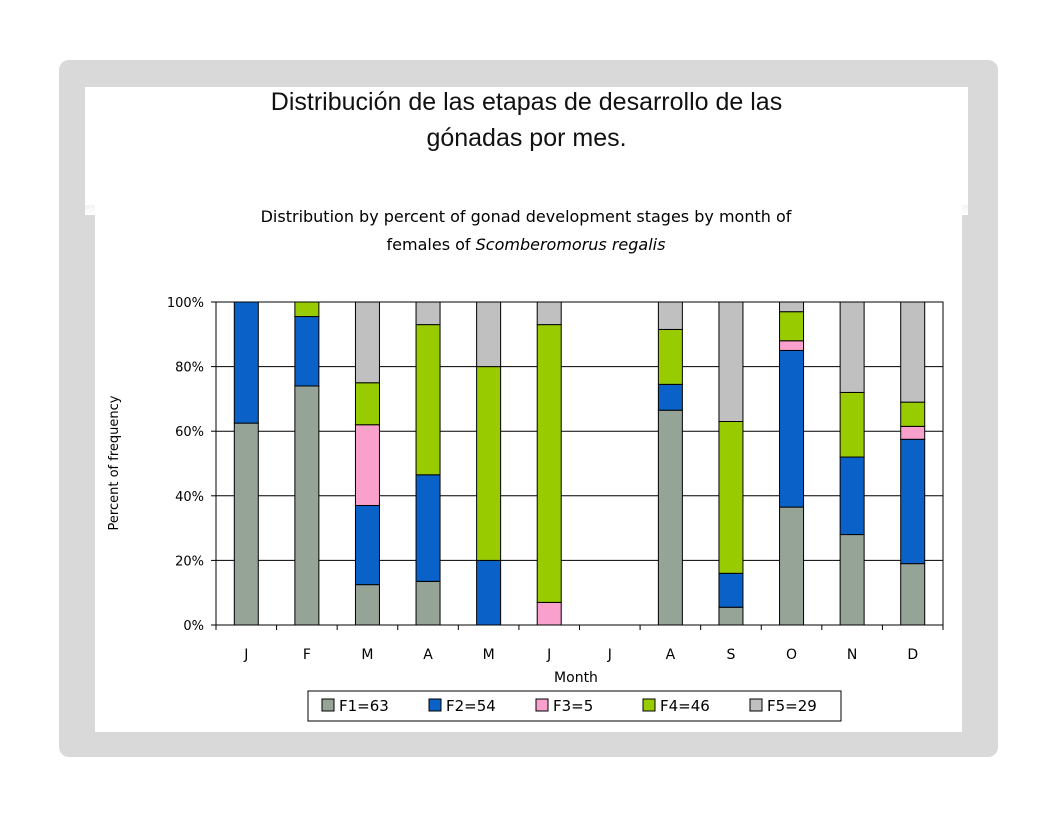 The image size is (1056, 816). What do you see at coordinates (791, 655) in the screenshot?
I see `x-tick-label: O` at bounding box center [791, 655].